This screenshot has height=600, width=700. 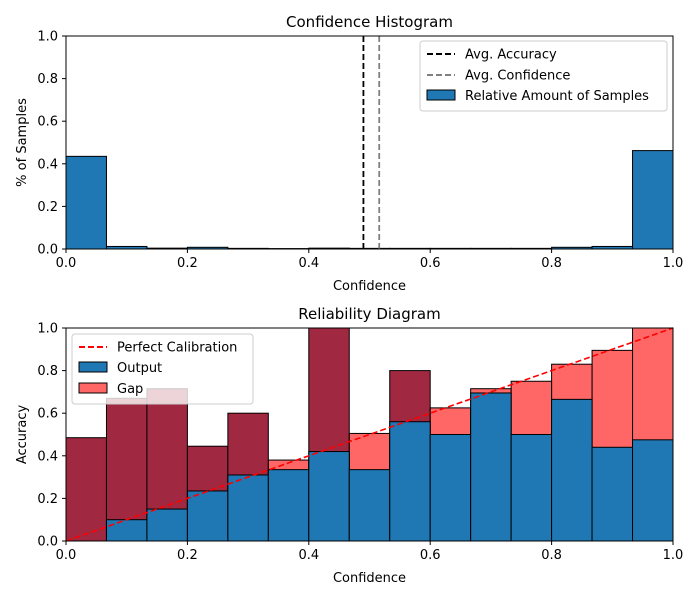 What do you see at coordinates (441, 95) in the screenshot?
I see `legend-samples-patch` at bounding box center [441, 95].